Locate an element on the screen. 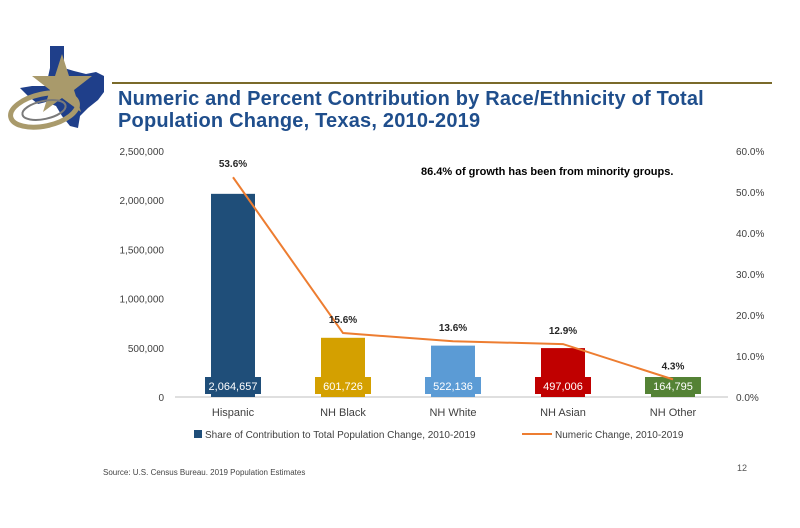 Image resolution: width=800 pixels, height=528 pixels. y-right-tick-label: 0.0% is located at coordinates (747, 398).